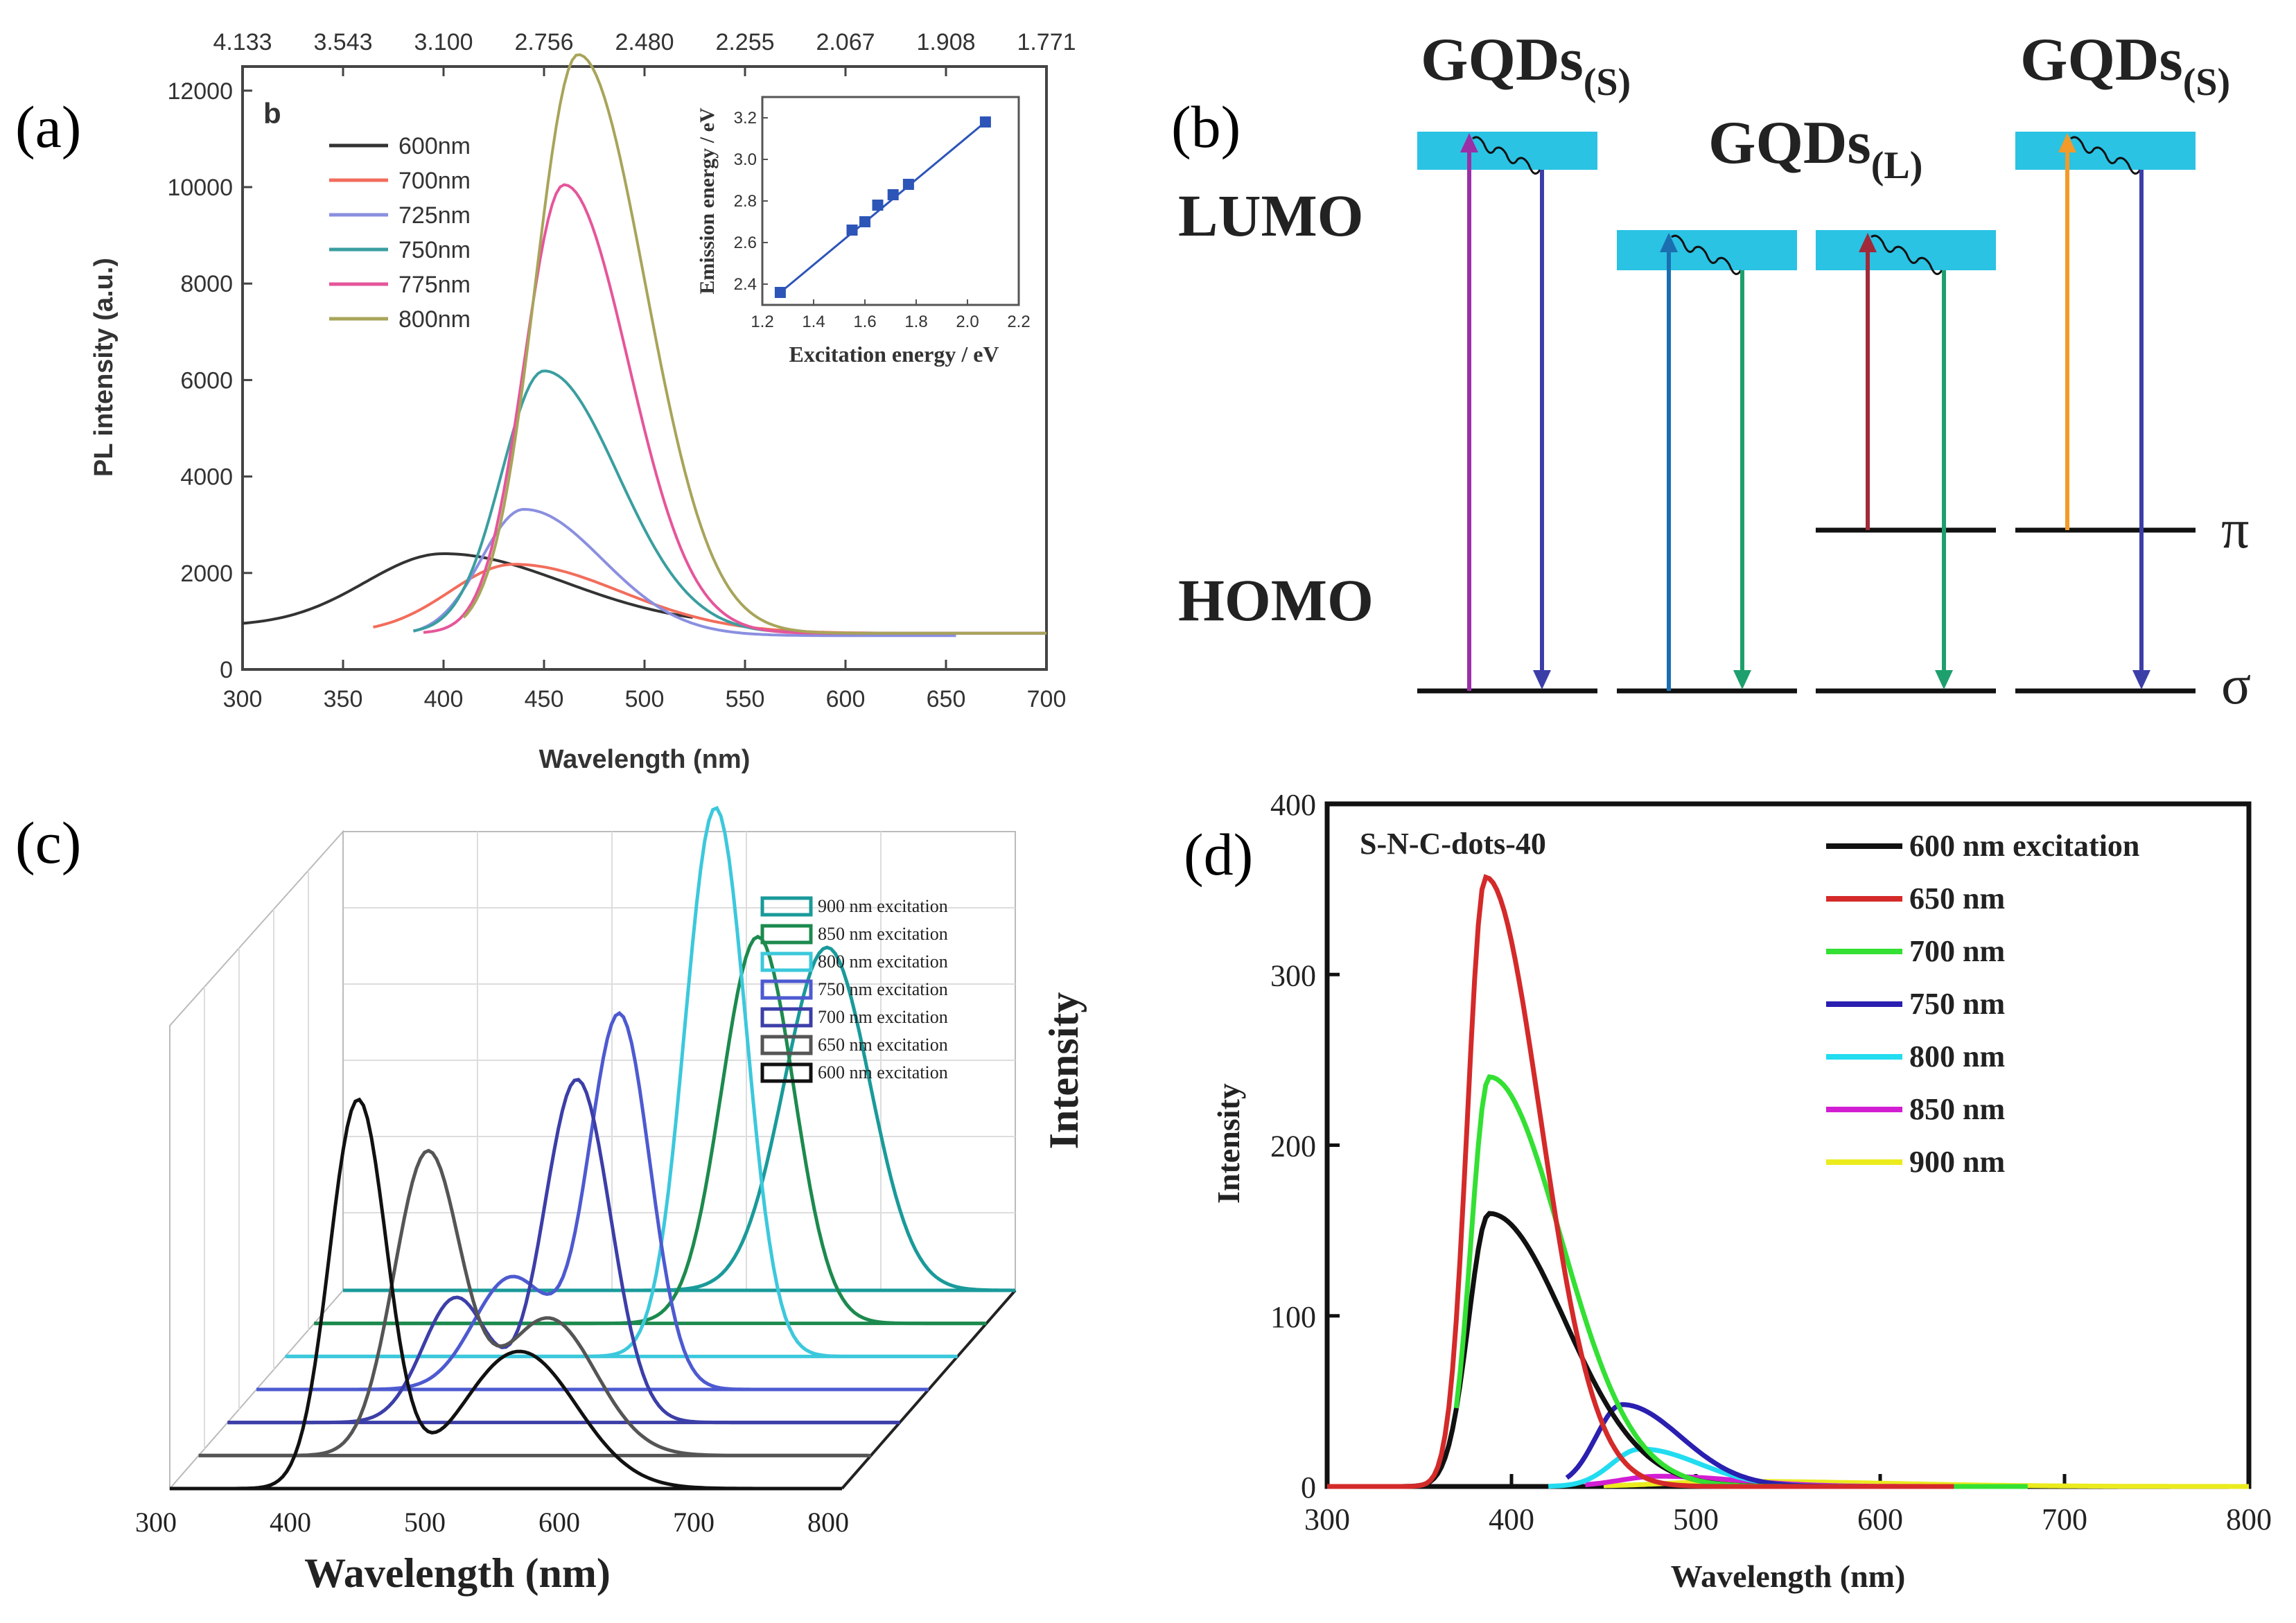 The image size is (2296, 1623). Describe the element at coordinates (48, 127) in the screenshot. I see `panel-label-a: (a)` at that location.